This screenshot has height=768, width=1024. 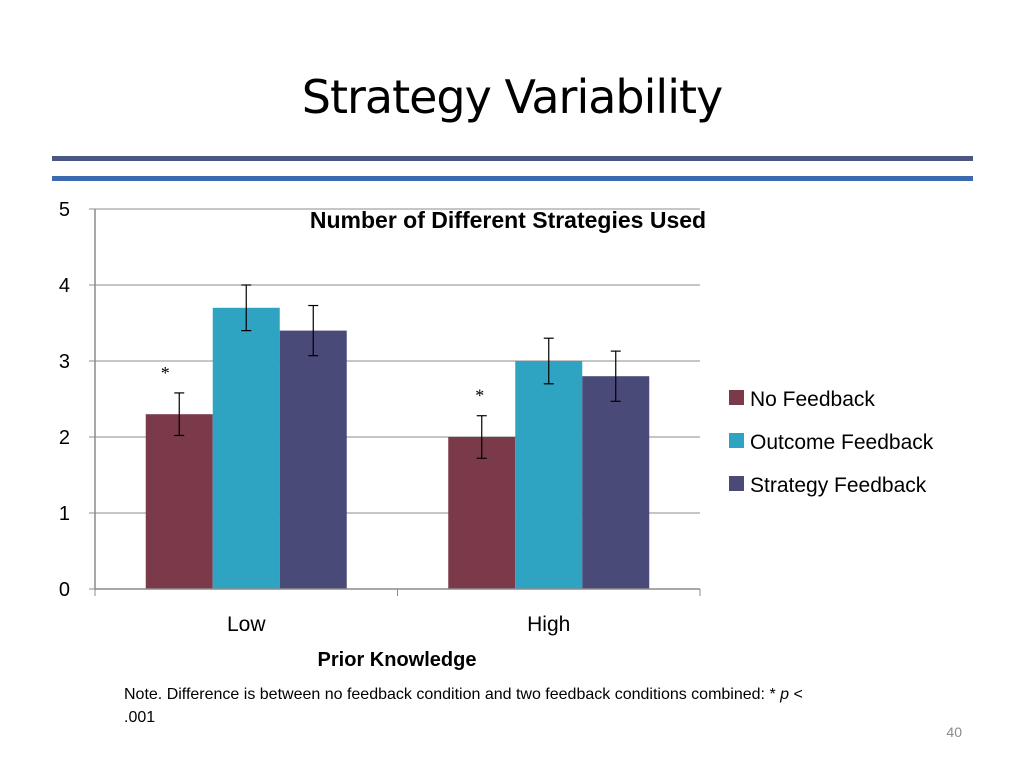 What do you see at coordinates (548, 624) in the screenshot?
I see `x-tick-label: High` at bounding box center [548, 624].